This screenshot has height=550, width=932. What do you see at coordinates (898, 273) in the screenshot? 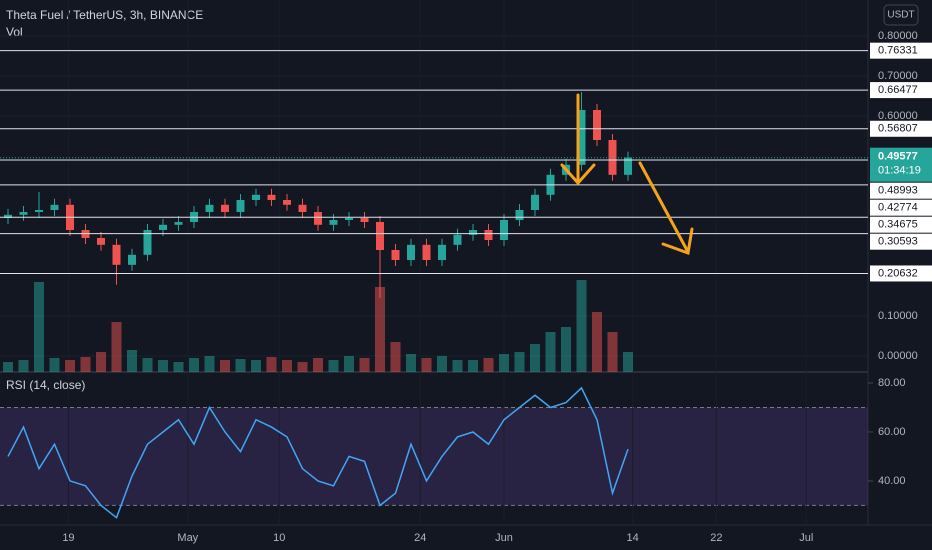
I see `level-label: 0.20632` at bounding box center [898, 273].